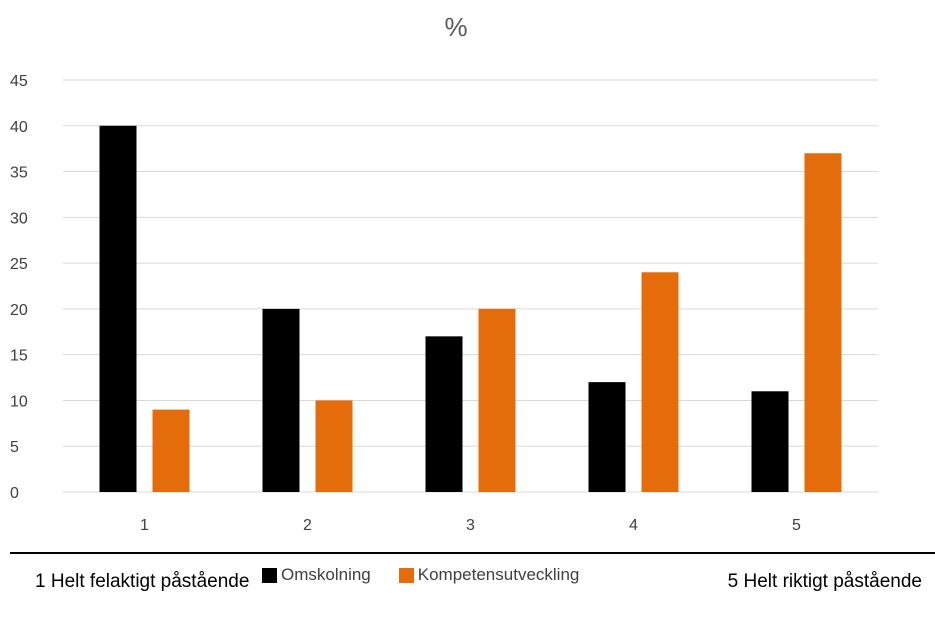 Image resolution: width=935 pixels, height=625 pixels. Describe the element at coordinates (19, 356) in the screenshot. I see `y-tick-label: 15` at that location.